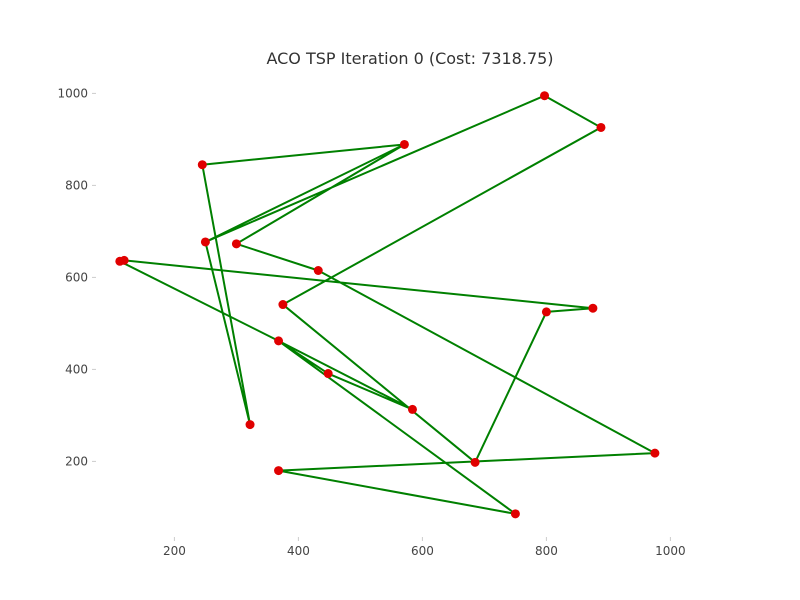 The width and height of the screenshot is (800, 600). What do you see at coordinates (76, 461) in the screenshot?
I see `y-tick-label: 200` at bounding box center [76, 461].